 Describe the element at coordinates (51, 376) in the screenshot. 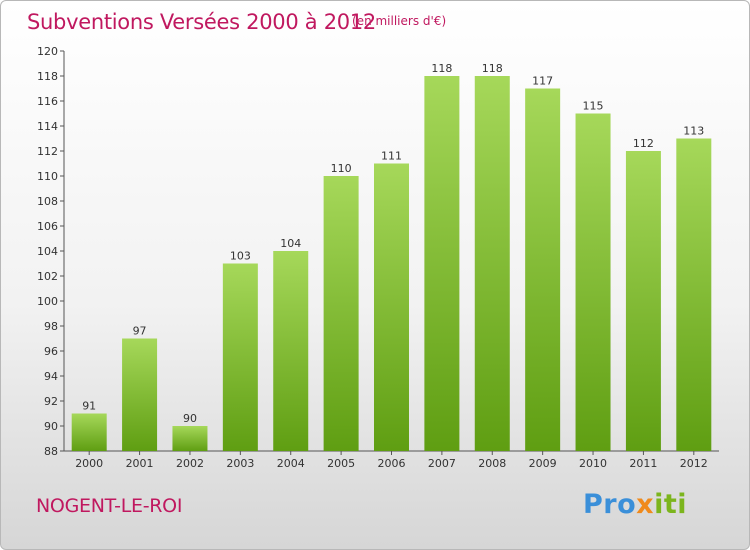

I see `y-tick-label: 94` at that location.